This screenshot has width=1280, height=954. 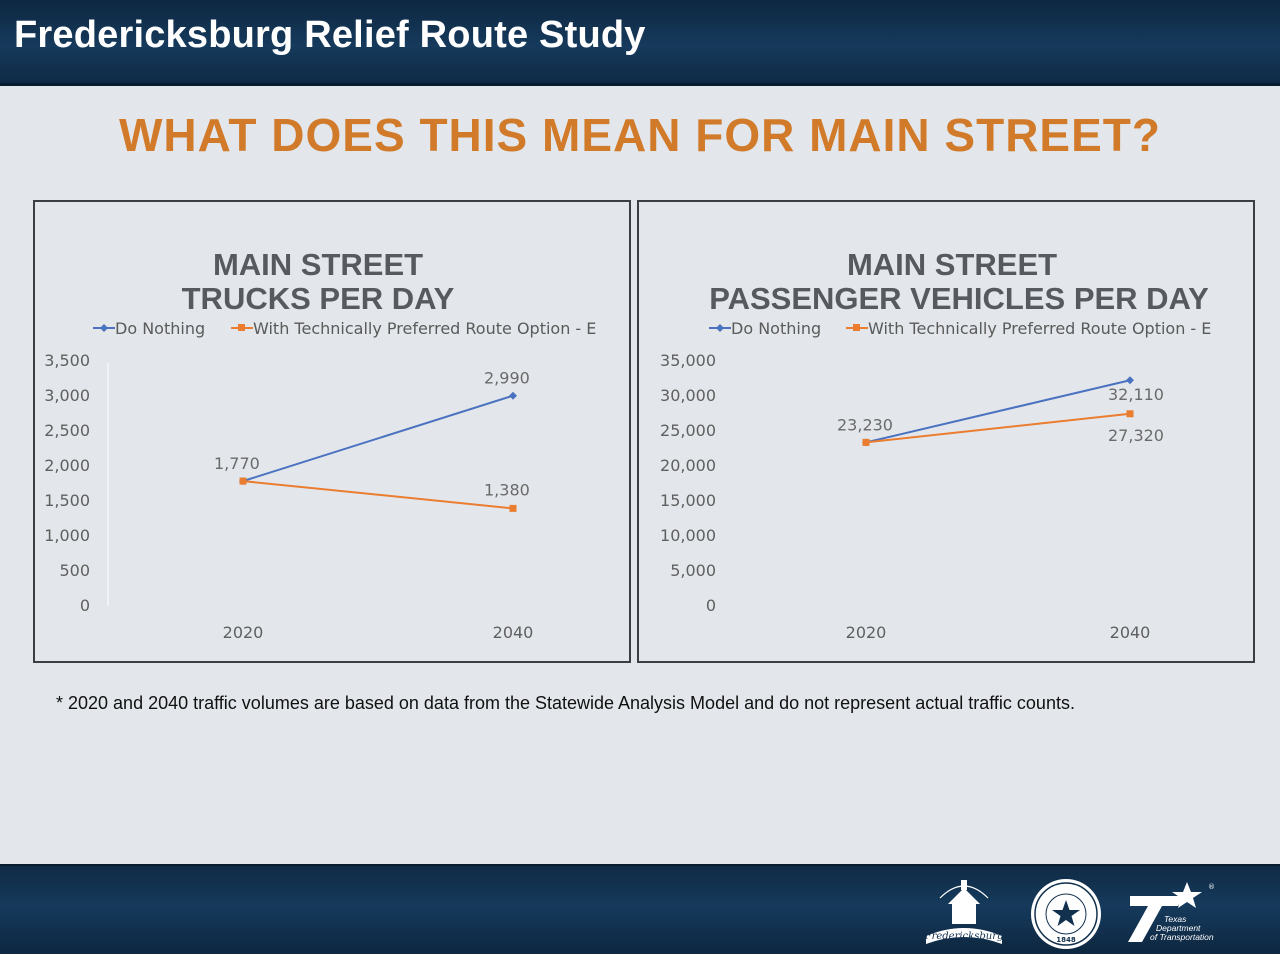 I want to click on y-tick-label: 15,000, so click(x=688, y=500).